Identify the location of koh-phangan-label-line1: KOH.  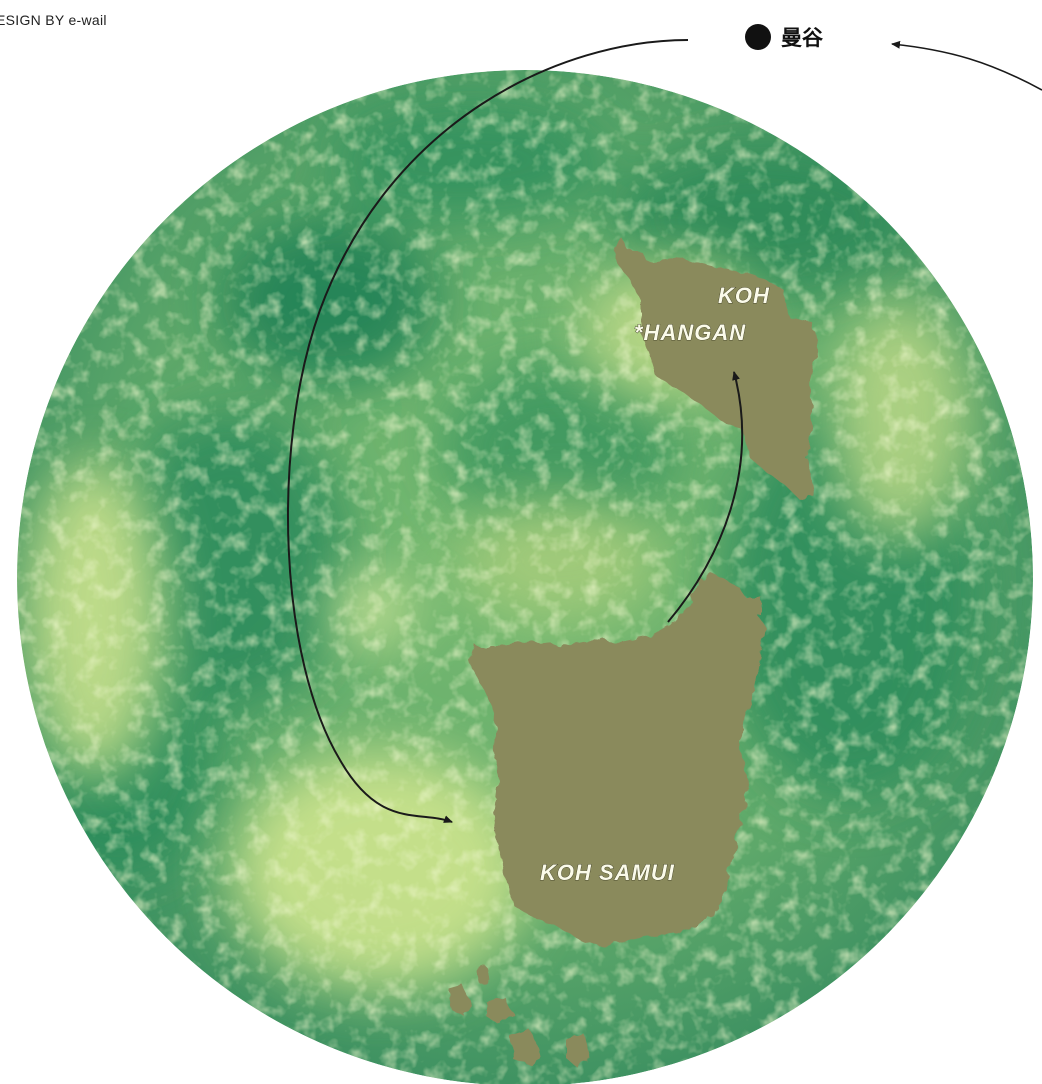
(744, 295).